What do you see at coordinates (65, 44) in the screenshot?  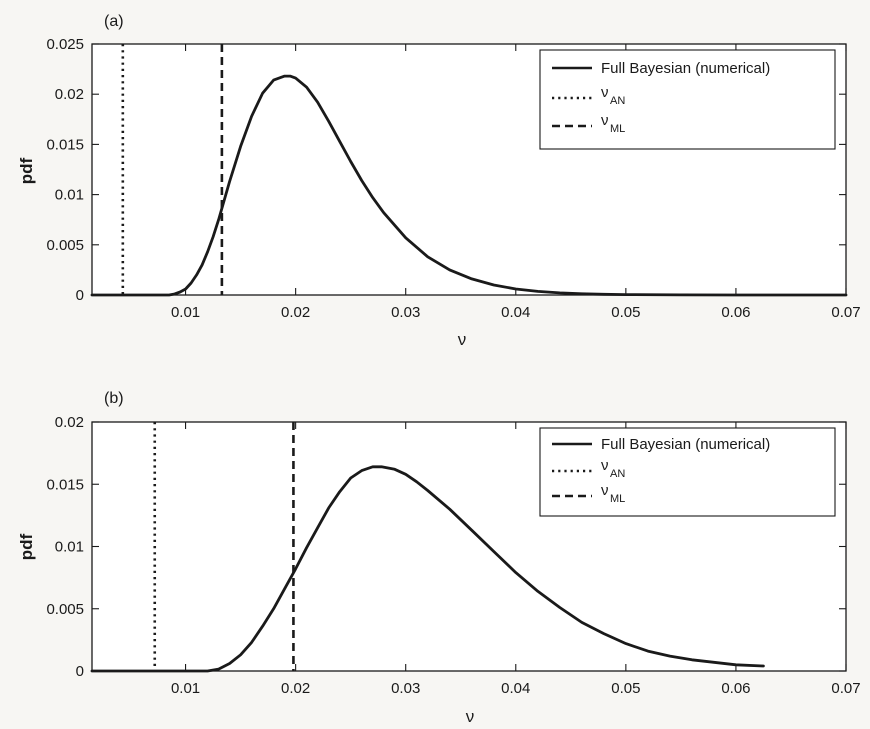 I see `y-tick-label: 0.025` at bounding box center [65, 44].